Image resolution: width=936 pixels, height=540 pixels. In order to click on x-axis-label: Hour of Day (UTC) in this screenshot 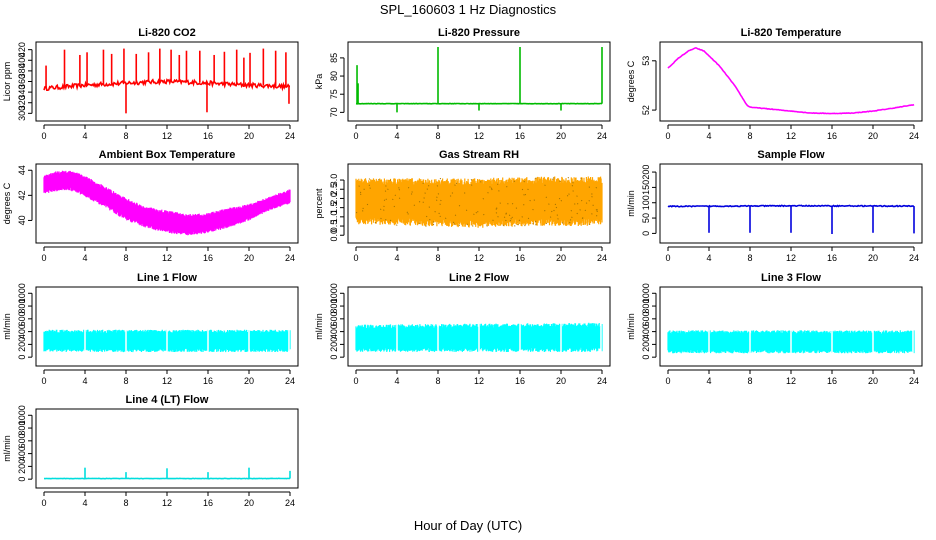, I will do `click(468, 525)`.